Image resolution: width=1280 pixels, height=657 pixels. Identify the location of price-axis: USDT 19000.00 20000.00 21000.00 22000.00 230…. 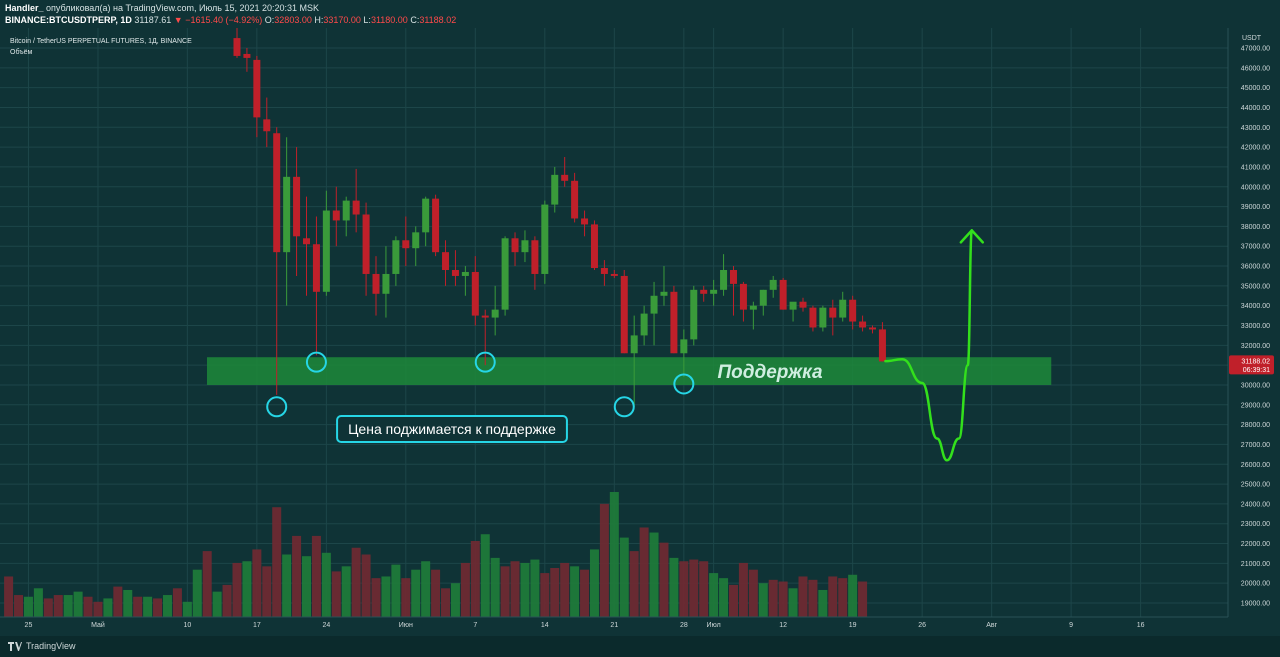
(1253, 322).